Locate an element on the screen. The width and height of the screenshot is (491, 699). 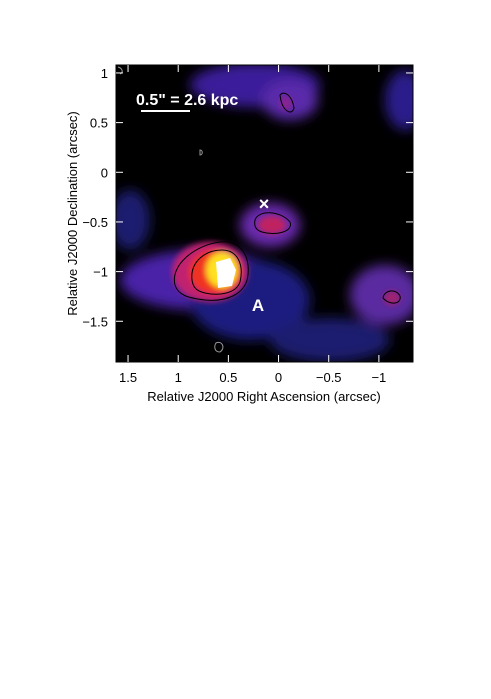
scale-label: 0.5" = 2.6 kpc is located at coordinates (187, 100).